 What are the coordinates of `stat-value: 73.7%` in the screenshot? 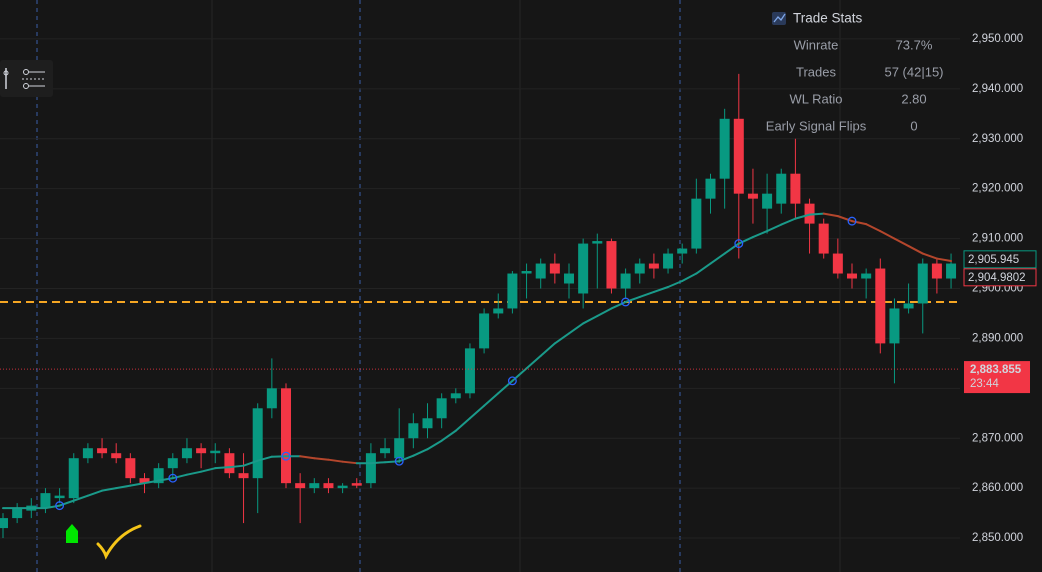 It's located at (914, 44).